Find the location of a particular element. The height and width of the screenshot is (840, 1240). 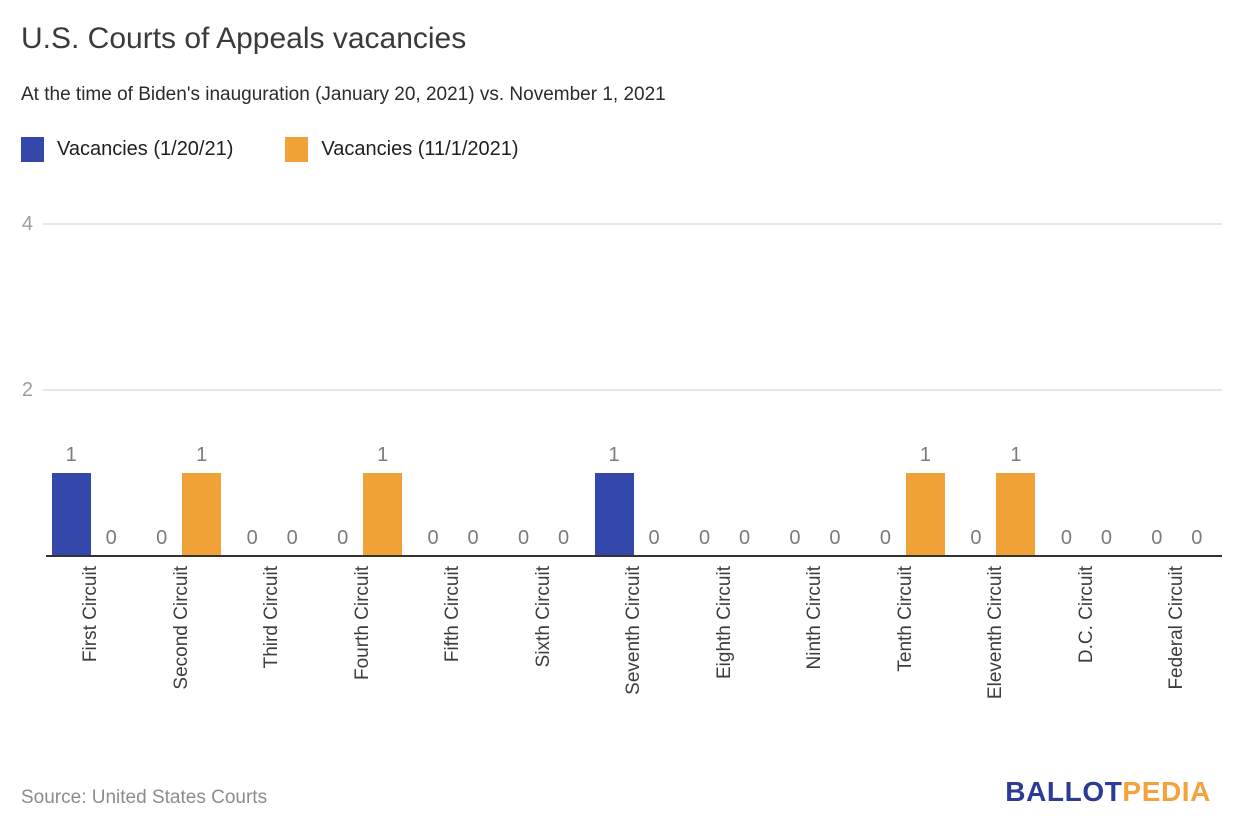

x-axis-label-cell: Fourth Circuit is located at coordinates (362, 661).